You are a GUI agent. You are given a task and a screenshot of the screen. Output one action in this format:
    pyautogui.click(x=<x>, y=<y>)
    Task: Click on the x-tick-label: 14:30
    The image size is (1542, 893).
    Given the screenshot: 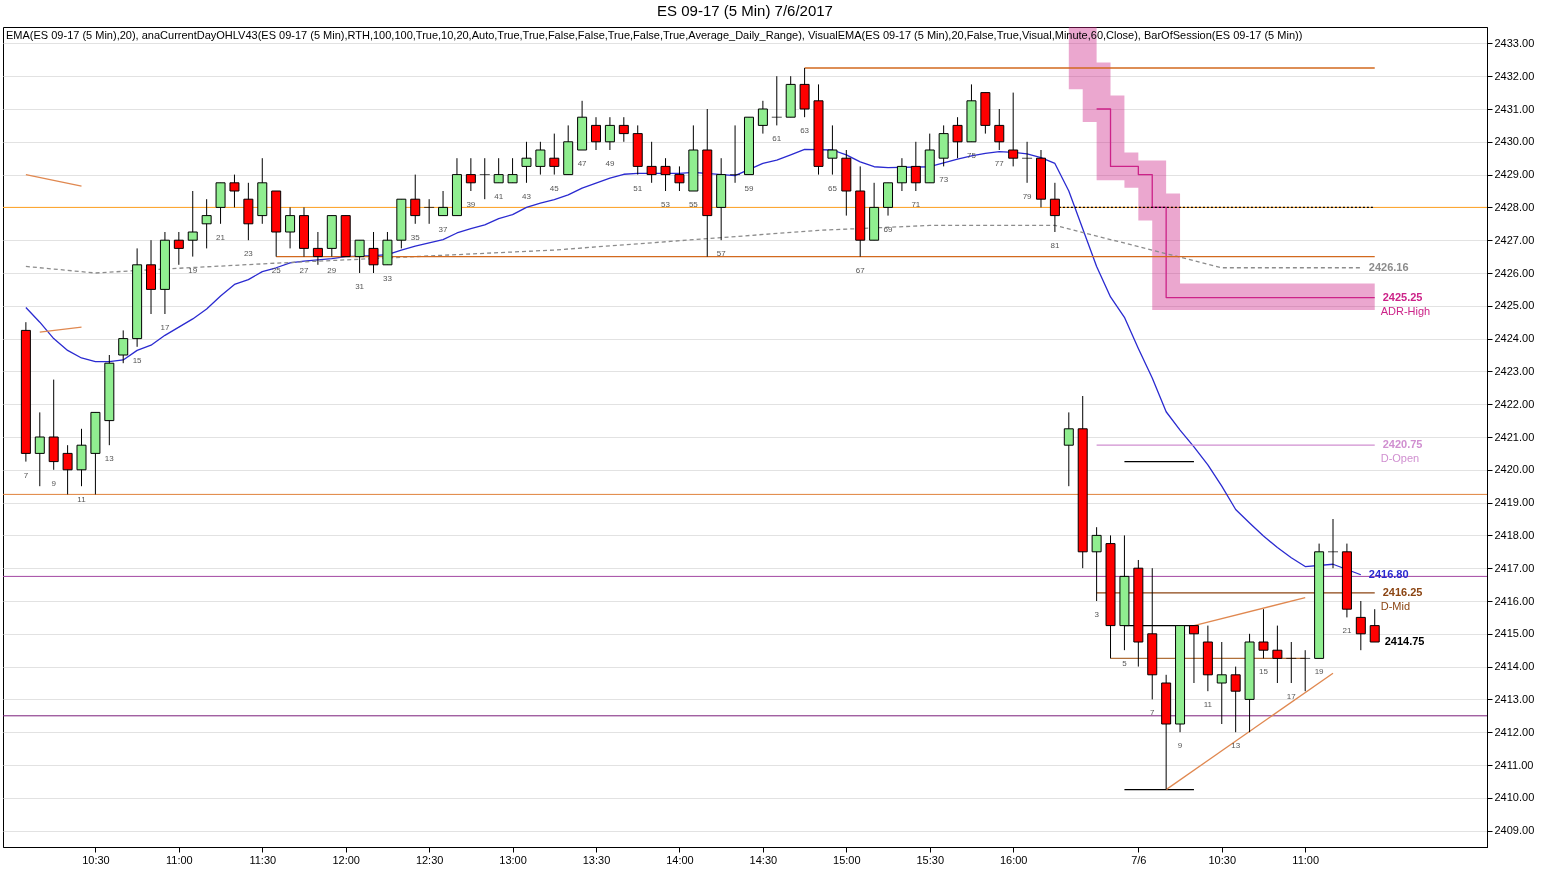 What is the action you would take?
    pyautogui.click(x=763, y=859)
    